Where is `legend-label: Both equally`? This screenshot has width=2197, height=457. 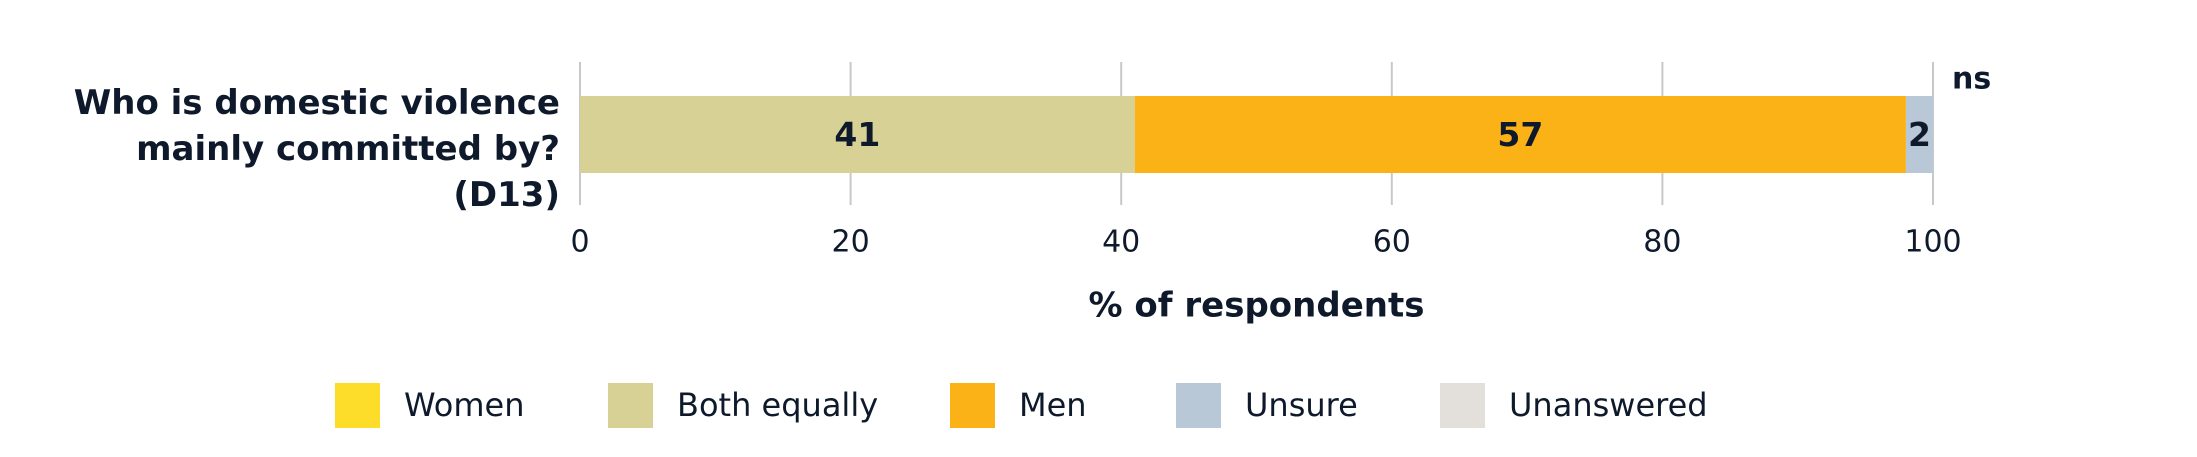
legend-label: Both equally is located at coordinates (777, 405).